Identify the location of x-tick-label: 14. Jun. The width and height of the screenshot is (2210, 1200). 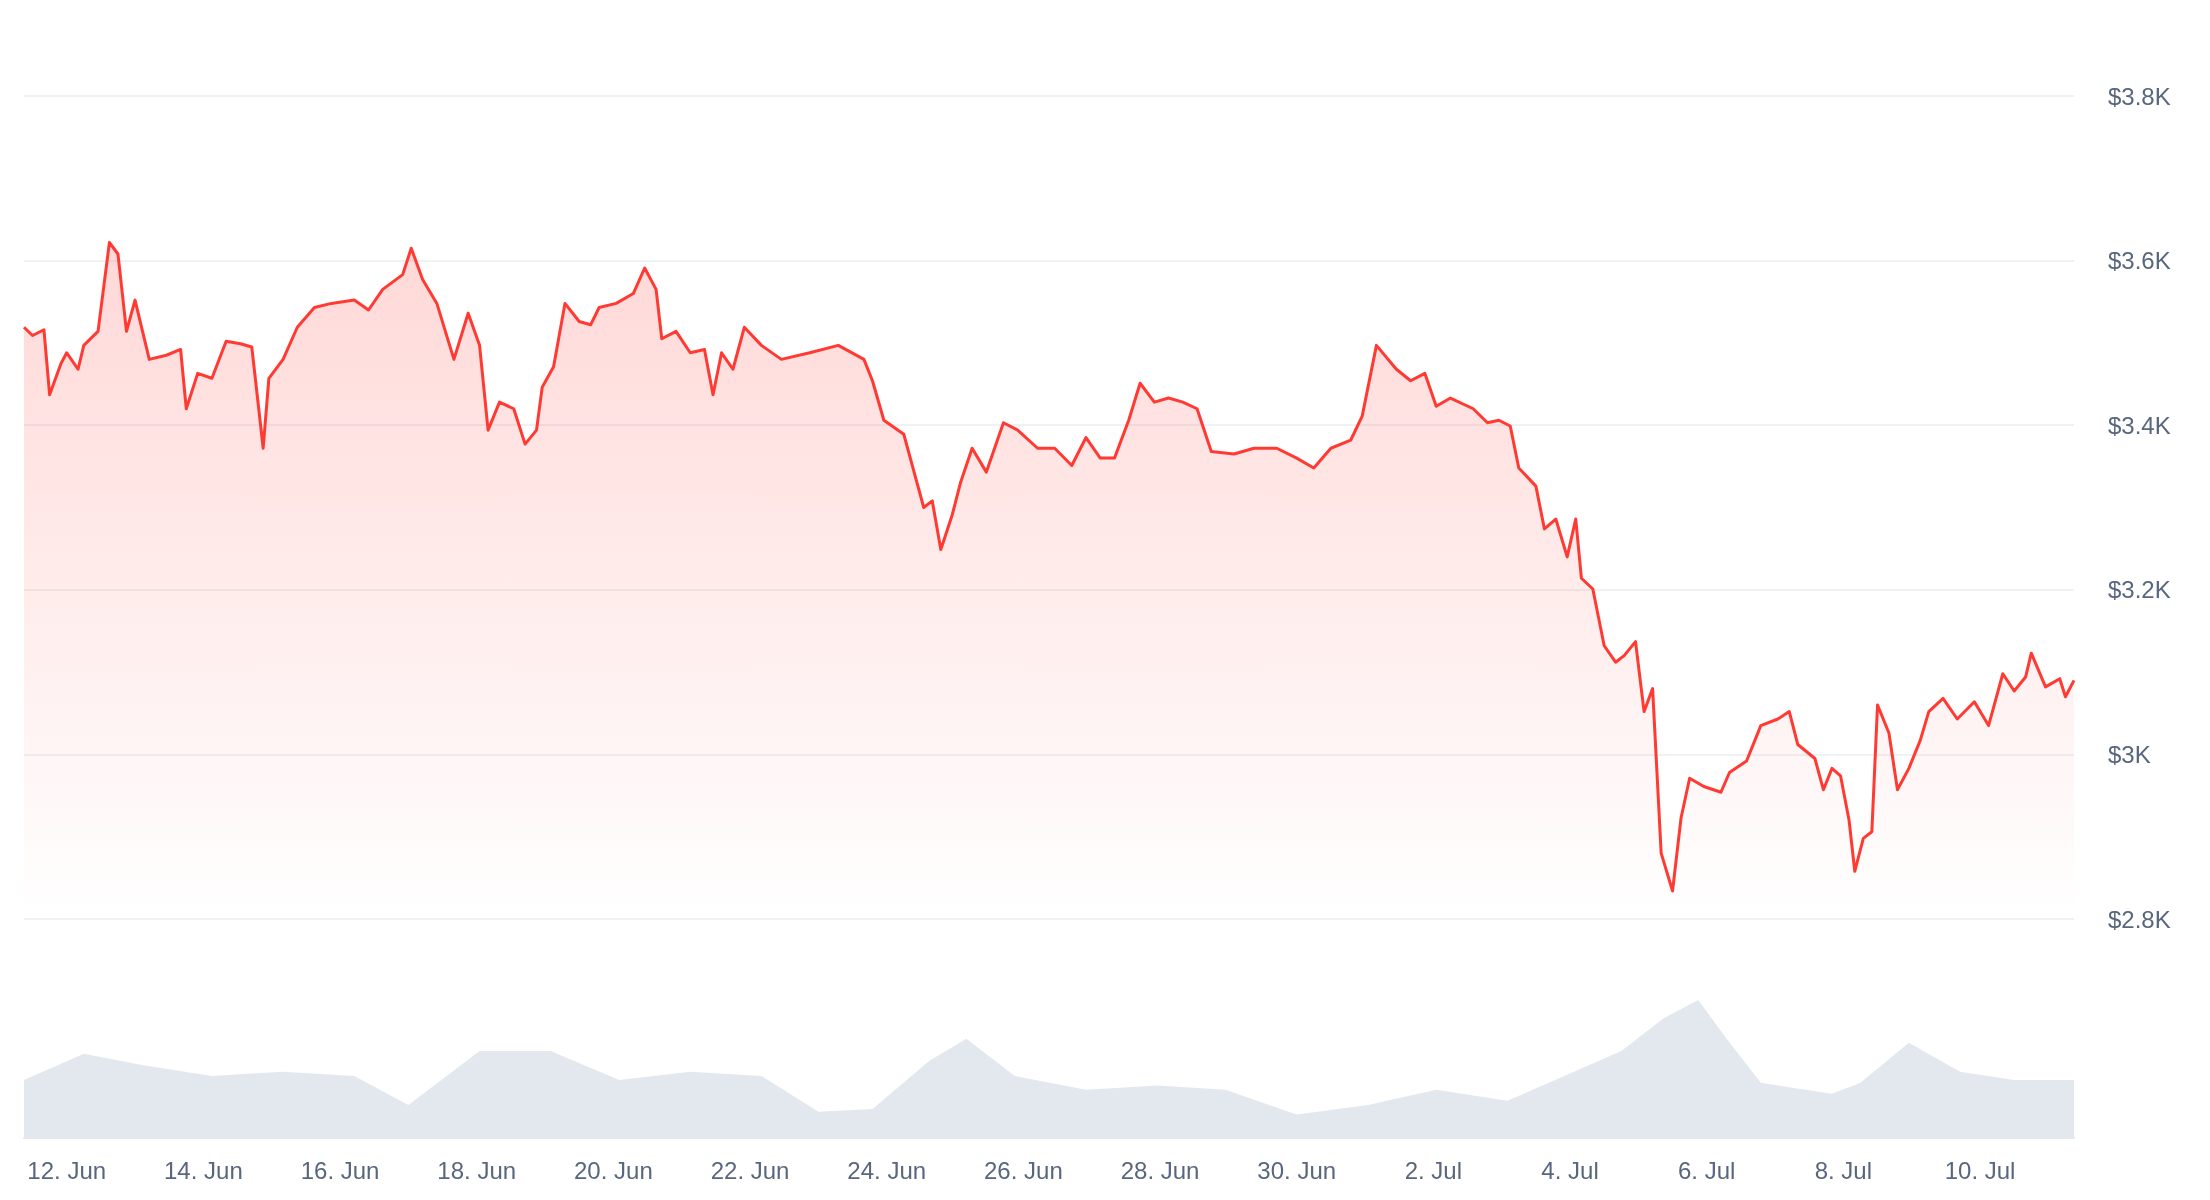
(203, 1170).